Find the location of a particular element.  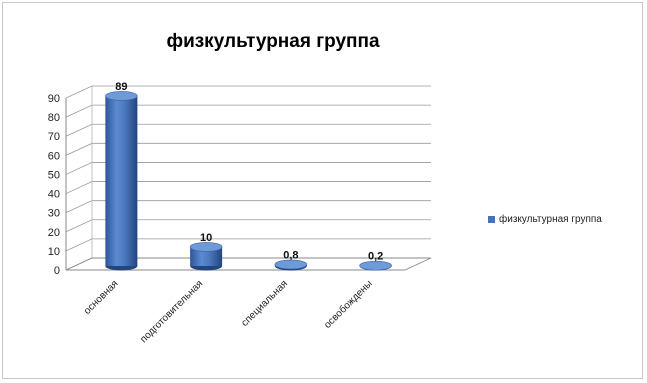

legend-label: физкультурная группа is located at coordinates (550, 219).